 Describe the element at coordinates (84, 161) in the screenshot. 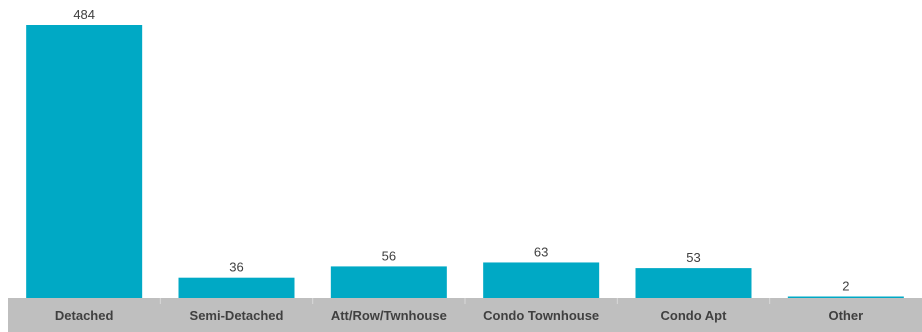

I see `bar-detached` at that location.